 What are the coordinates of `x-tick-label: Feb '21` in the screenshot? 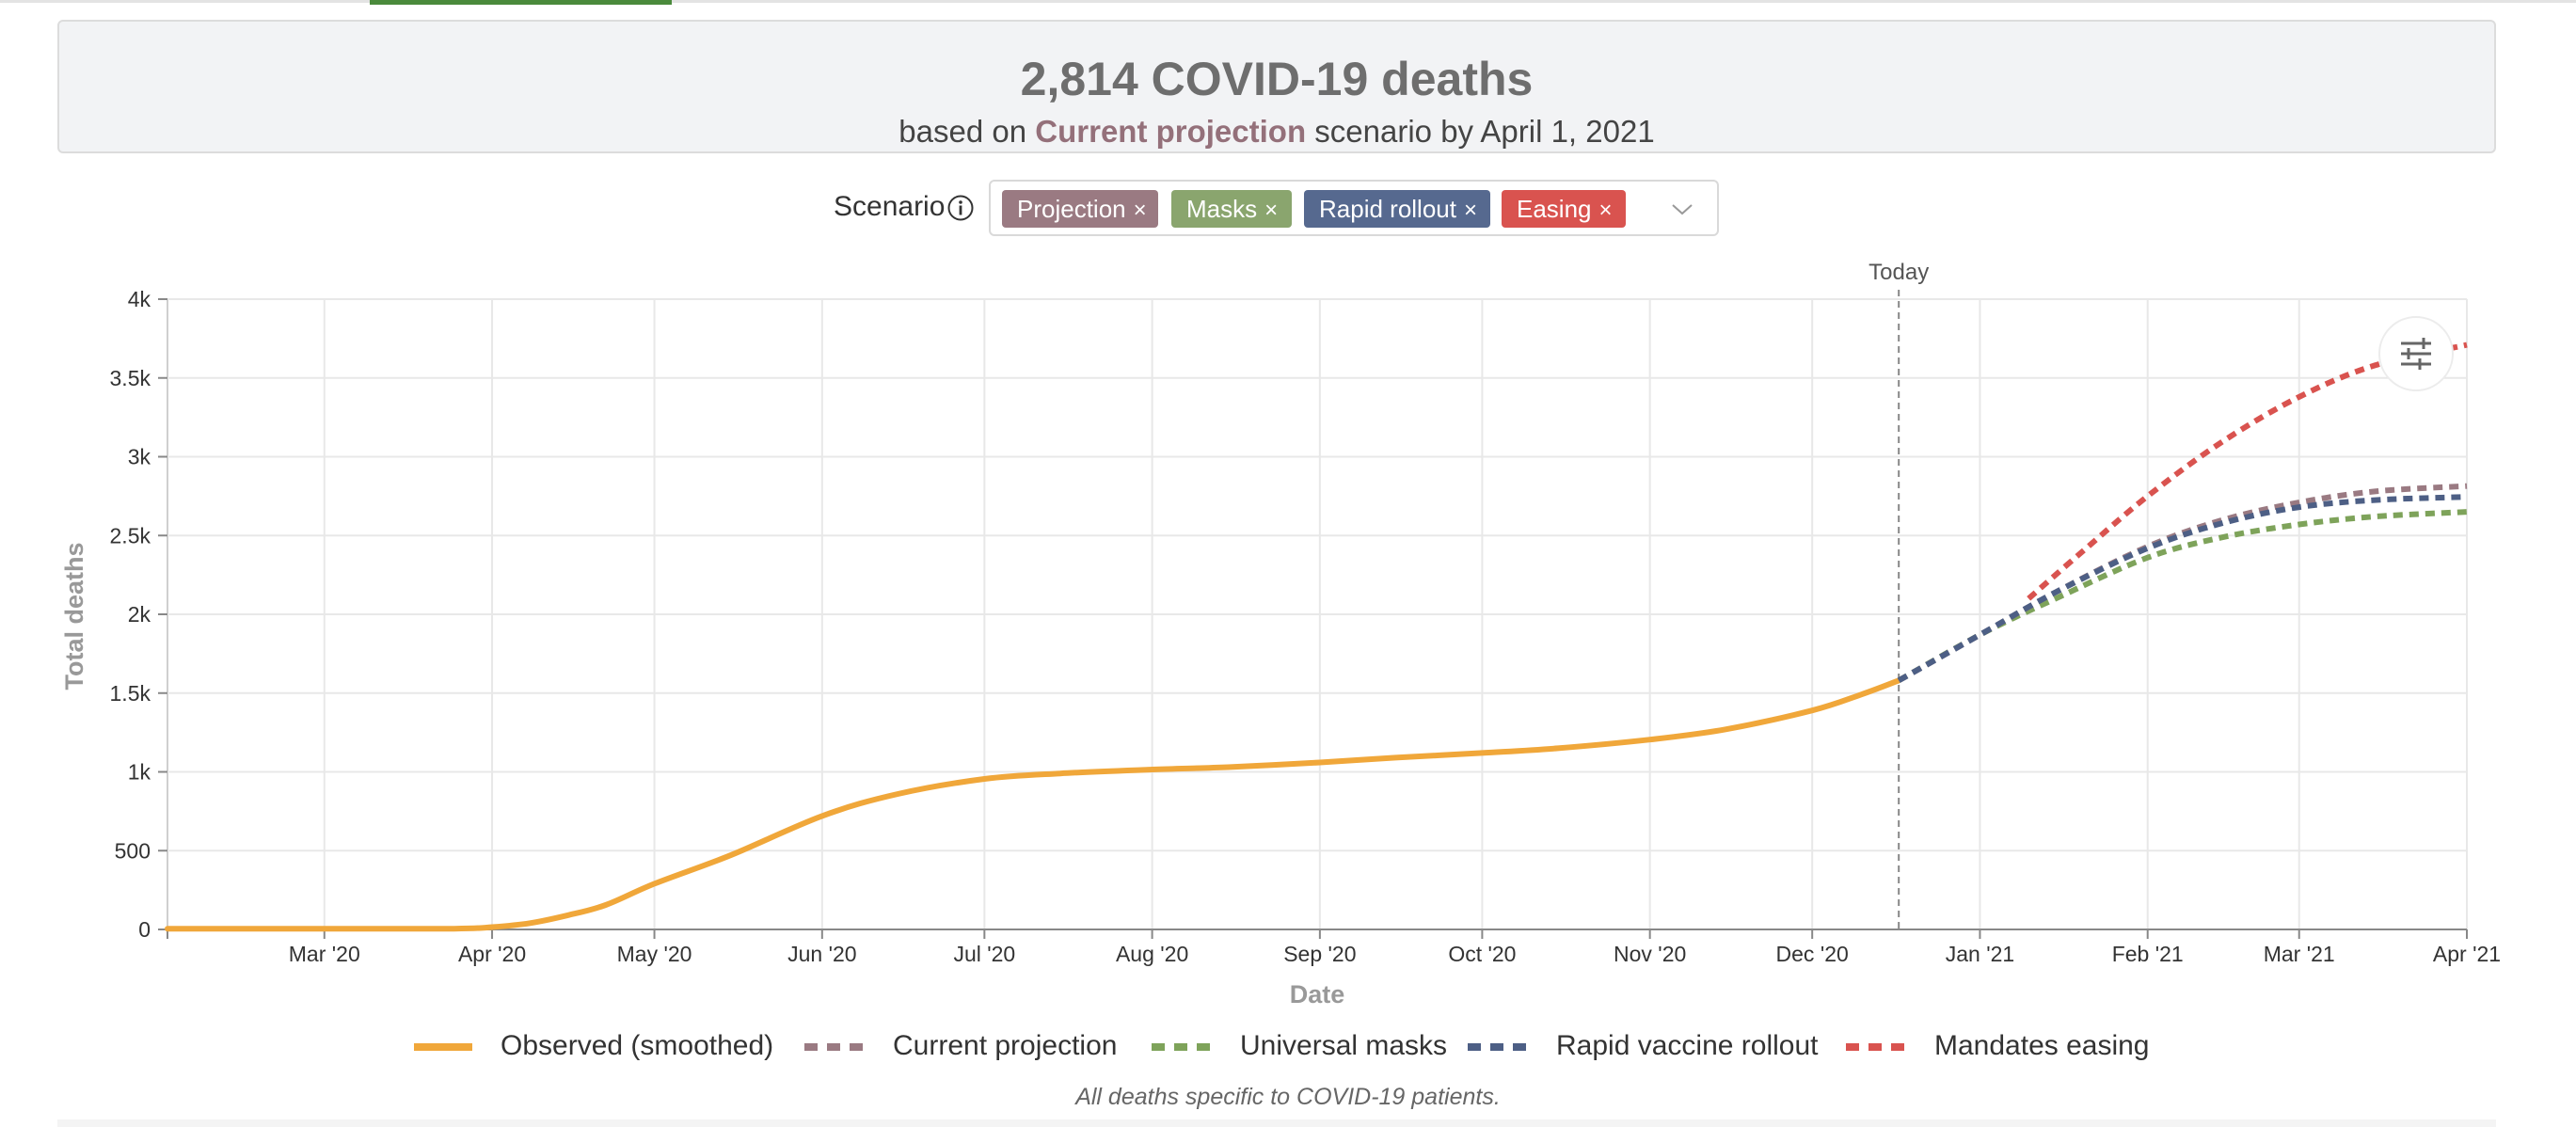 It's located at (2148, 954).